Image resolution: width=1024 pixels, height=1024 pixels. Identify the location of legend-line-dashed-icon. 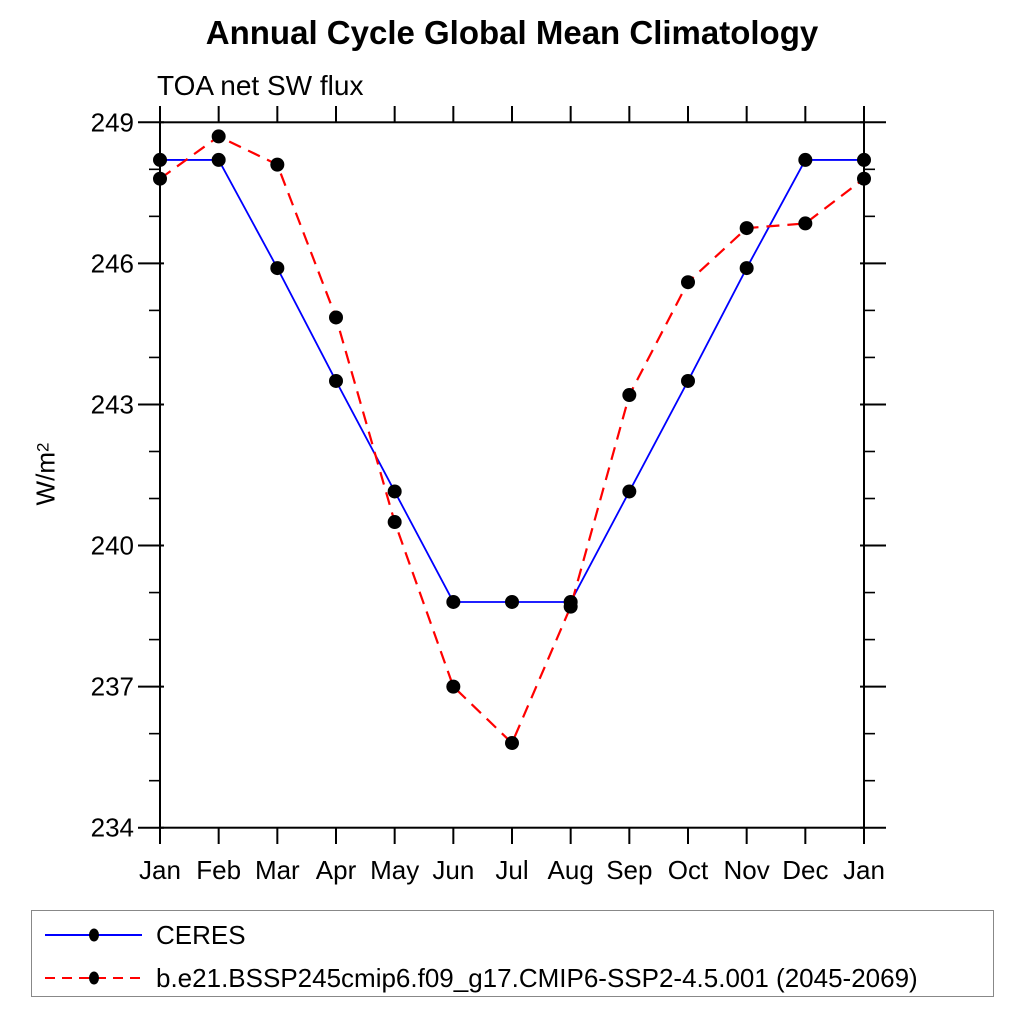
(93, 978).